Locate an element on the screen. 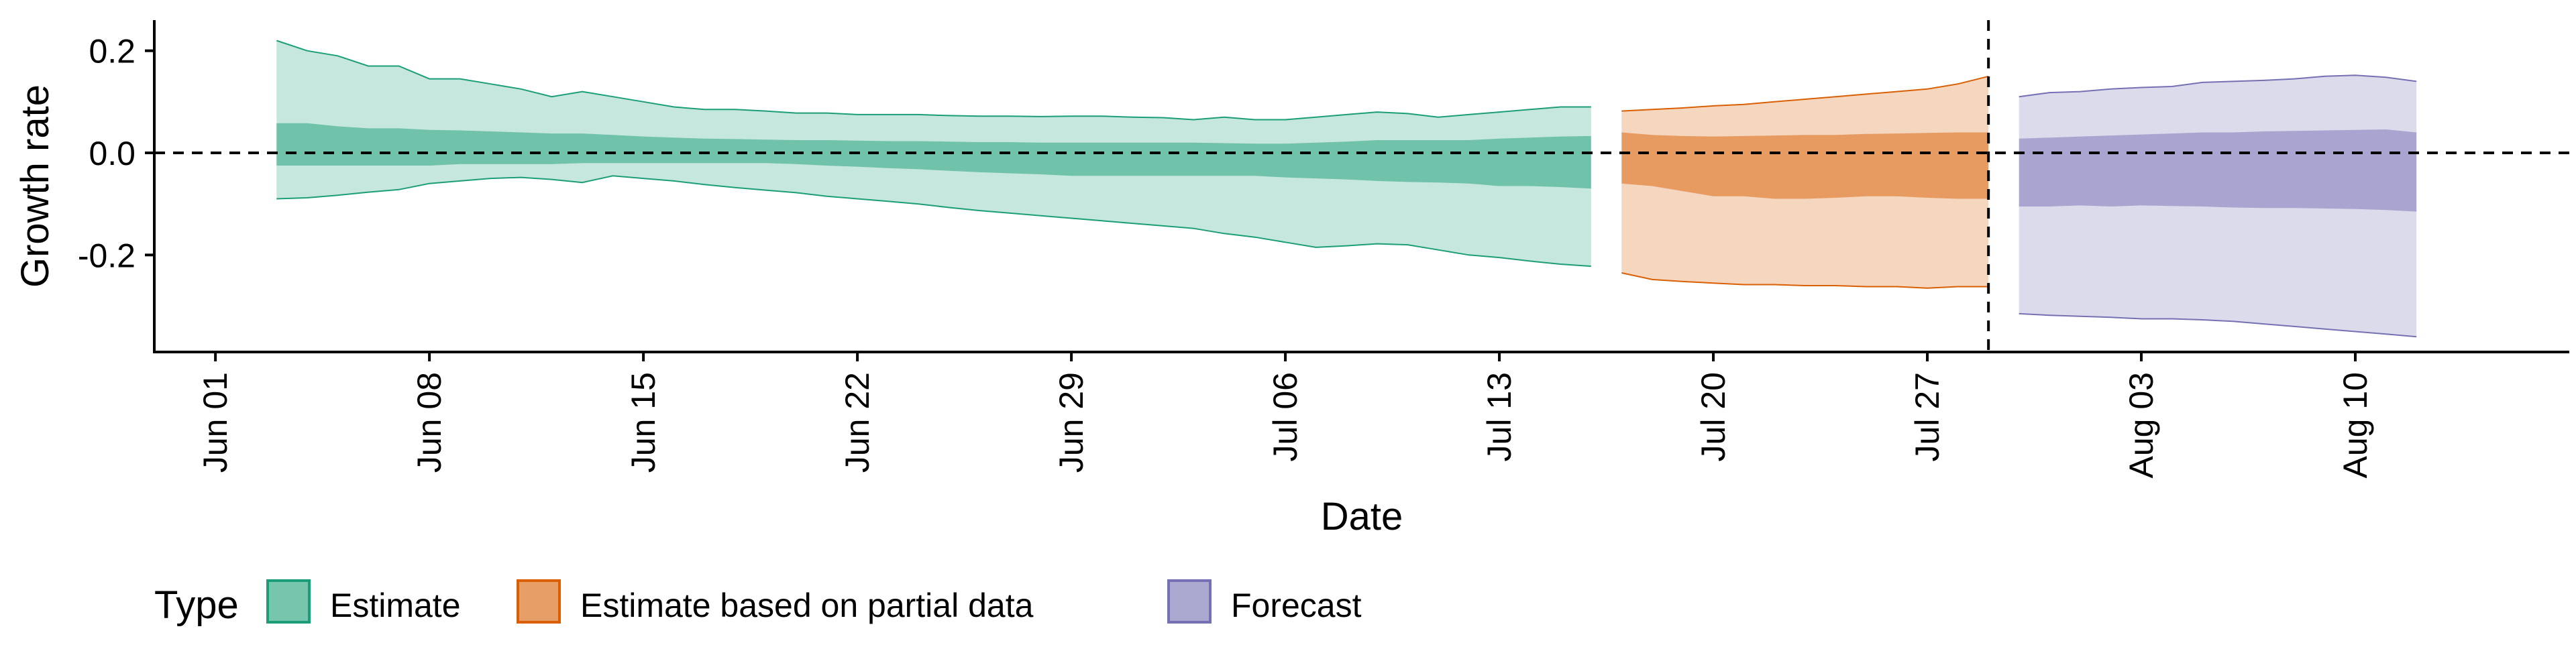 This screenshot has width=2576, height=647. legend-key-estimate-based-on-partial-data is located at coordinates (539, 602).